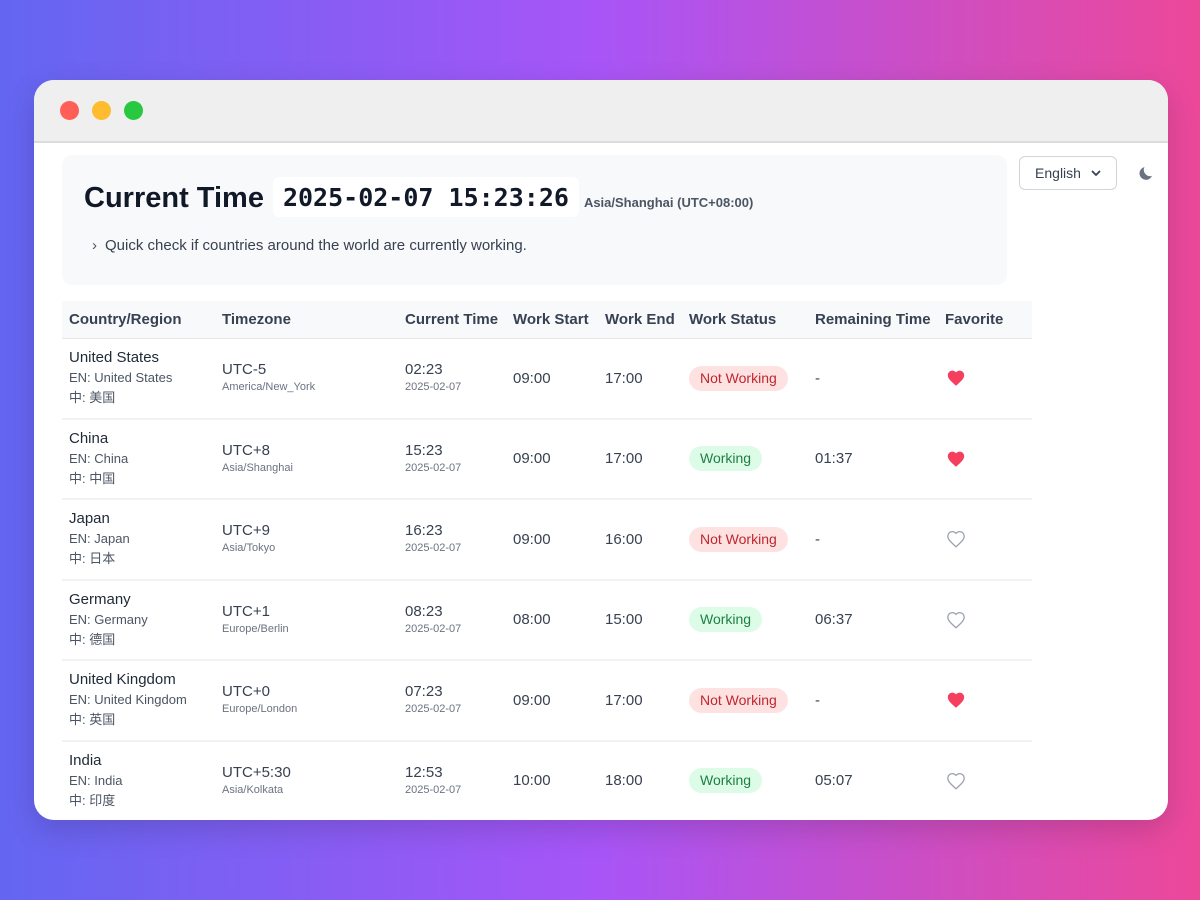 This screenshot has width=1200, height=900. Describe the element at coordinates (552, 320) in the screenshot. I see `column-header-work-start: Work Start` at that location.